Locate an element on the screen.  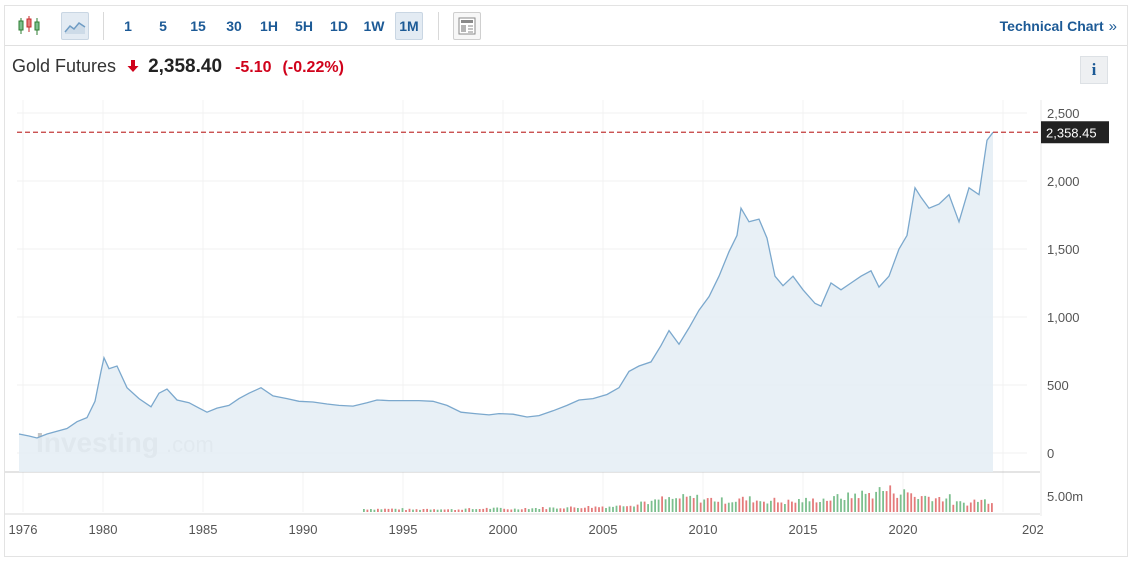
interval-button-30: 30 is located at coordinates (234, 26).